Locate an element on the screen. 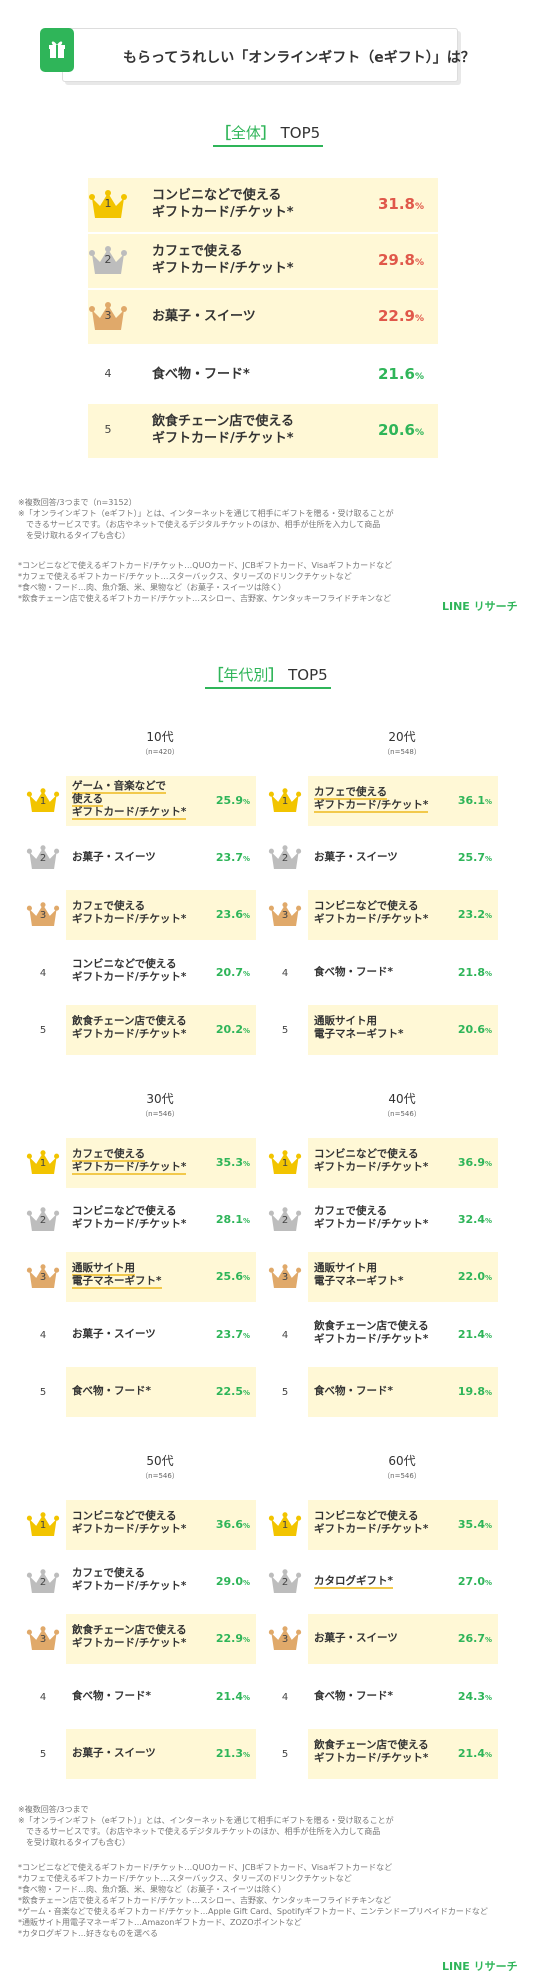 The image size is (536, 1988). age-row-2: 2 カフェで使える ギフトカード/チケット* 32.4% is located at coordinates (383, 1220).